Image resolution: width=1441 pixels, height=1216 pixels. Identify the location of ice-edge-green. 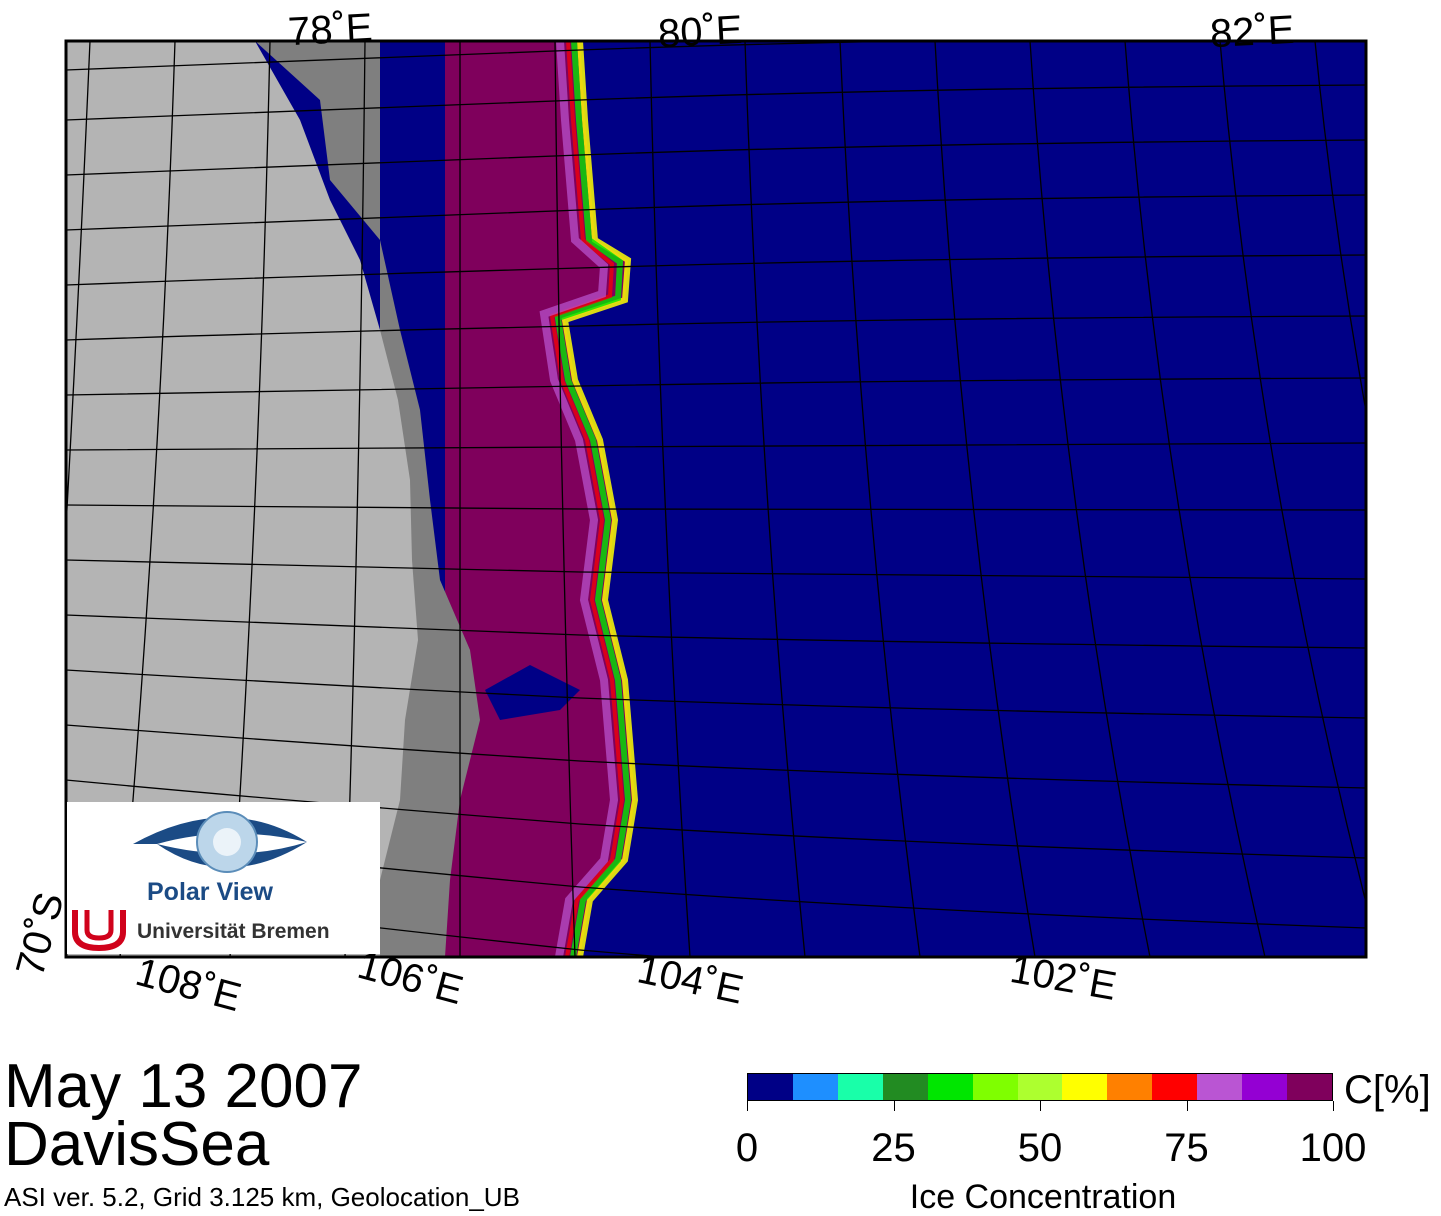
(593, 499).